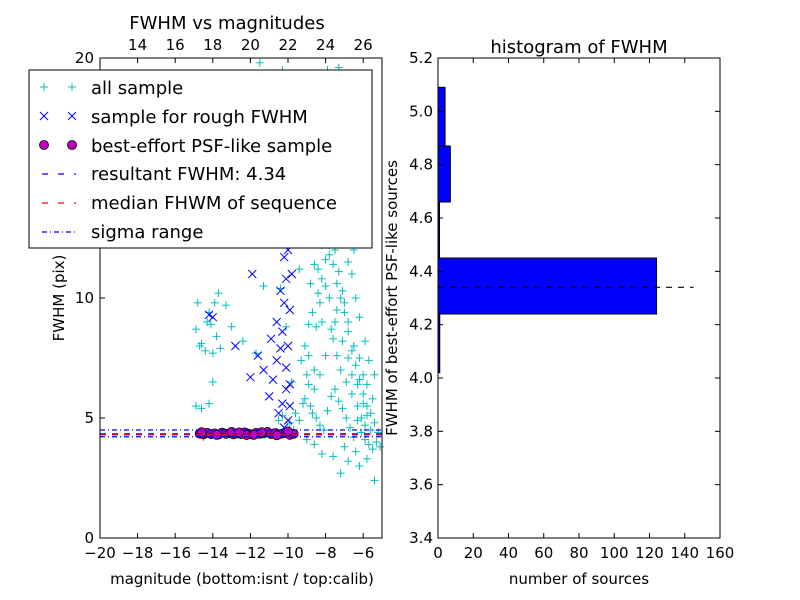 The width and height of the screenshot is (800, 600). Describe the element at coordinates (421, 165) in the screenshot. I see `hist-y-tick-label: 4.8` at that location.